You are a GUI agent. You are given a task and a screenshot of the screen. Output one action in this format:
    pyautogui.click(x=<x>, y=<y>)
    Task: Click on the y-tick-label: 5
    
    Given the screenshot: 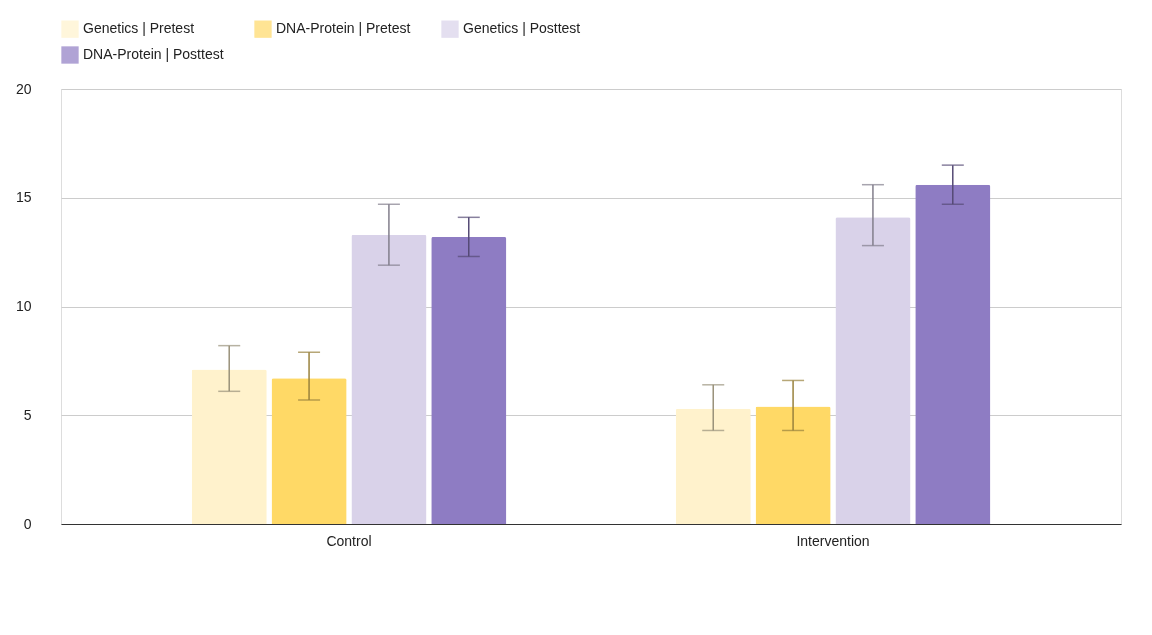 What is the action you would take?
    pyautogui.click(x=27, y=414)
    